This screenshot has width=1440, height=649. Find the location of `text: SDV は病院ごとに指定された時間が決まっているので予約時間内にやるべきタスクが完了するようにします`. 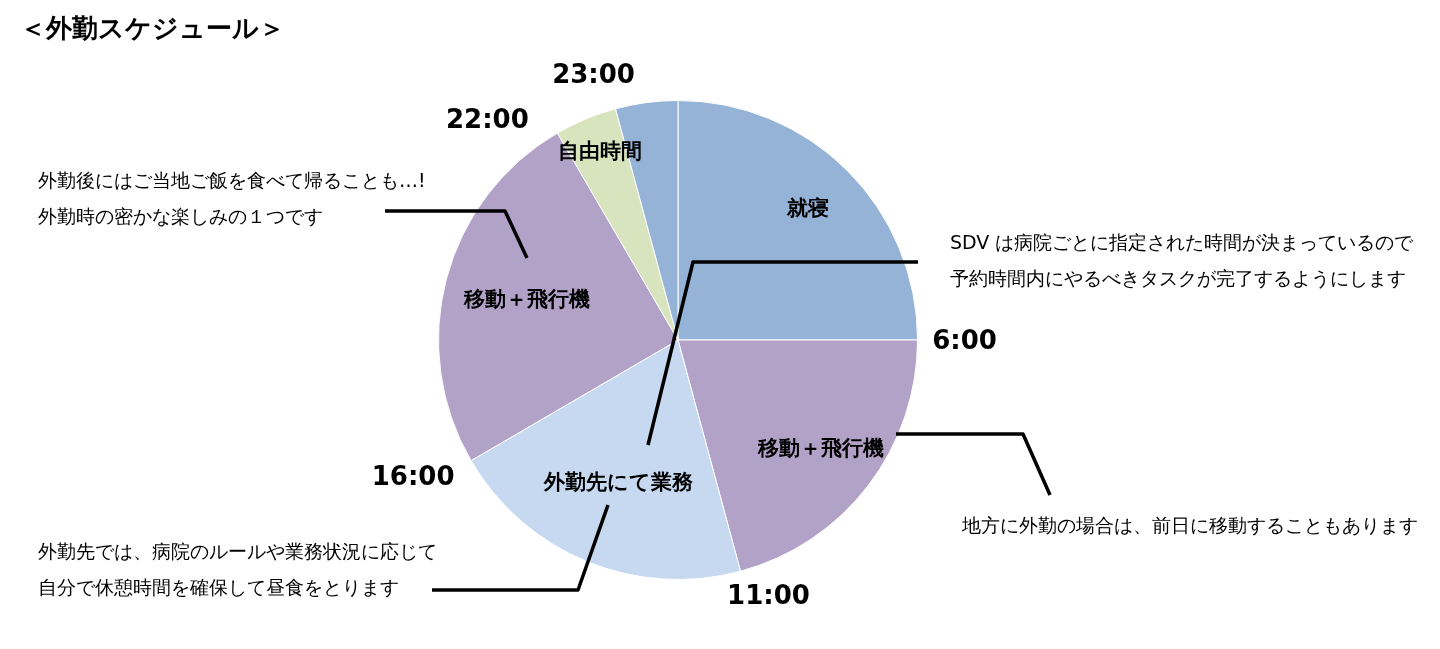

text: SDV は病院ごとに指定された時間が決まっているので予約時間内にやるべきタスクが完了するようにします is located at coordinates (1182, 259).